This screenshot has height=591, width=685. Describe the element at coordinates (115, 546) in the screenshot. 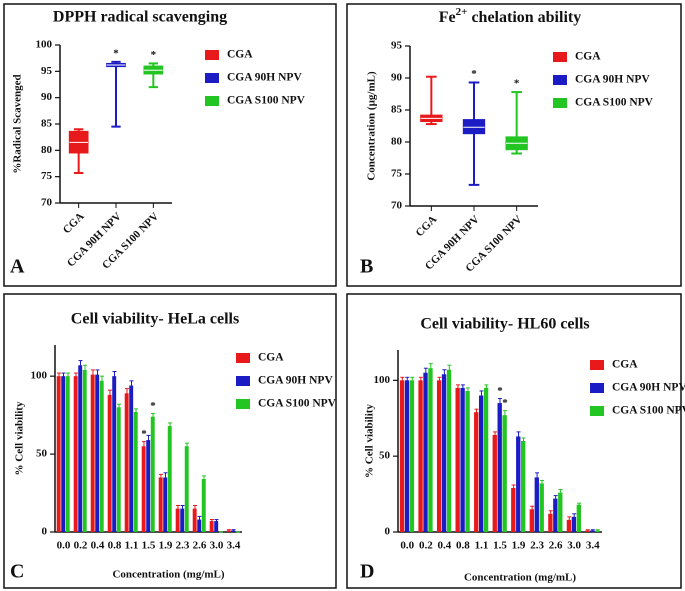

I see `x-tick-label: 0.8` at that location.